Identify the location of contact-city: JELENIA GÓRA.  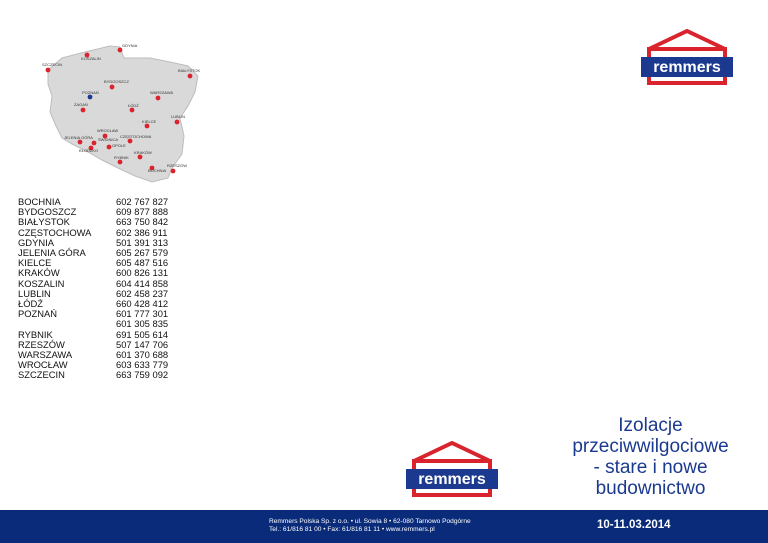
(52, 253).